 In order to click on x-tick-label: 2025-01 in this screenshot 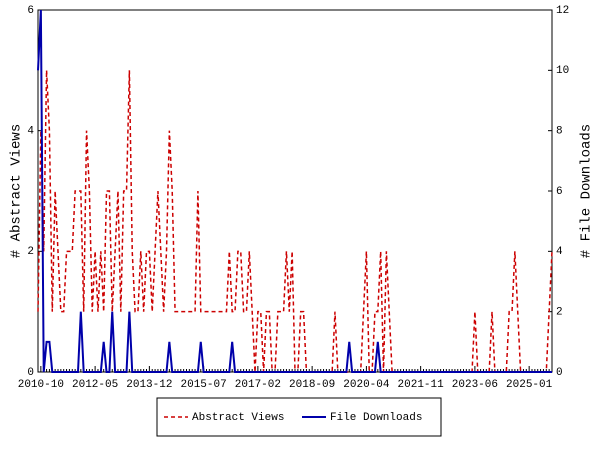, I will do `click(529, 385)`.